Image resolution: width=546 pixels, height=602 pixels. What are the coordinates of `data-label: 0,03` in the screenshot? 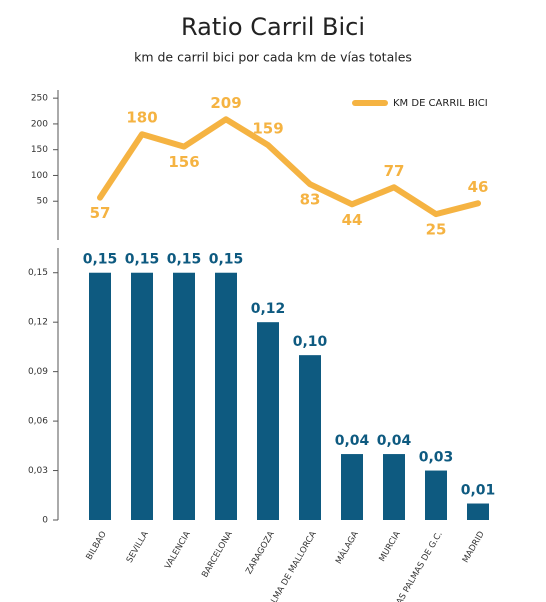 It's located at (436, 458).